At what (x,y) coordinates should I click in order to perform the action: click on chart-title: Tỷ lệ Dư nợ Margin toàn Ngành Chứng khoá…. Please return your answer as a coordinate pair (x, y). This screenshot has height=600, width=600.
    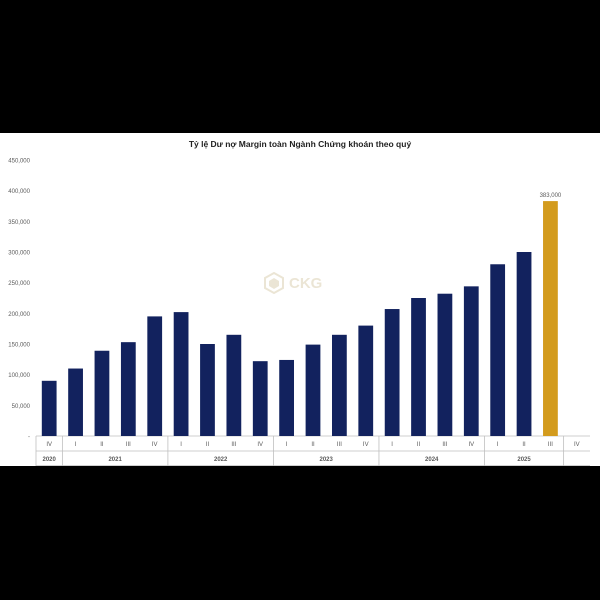
    Looking at the image, I should click on (300, 144).